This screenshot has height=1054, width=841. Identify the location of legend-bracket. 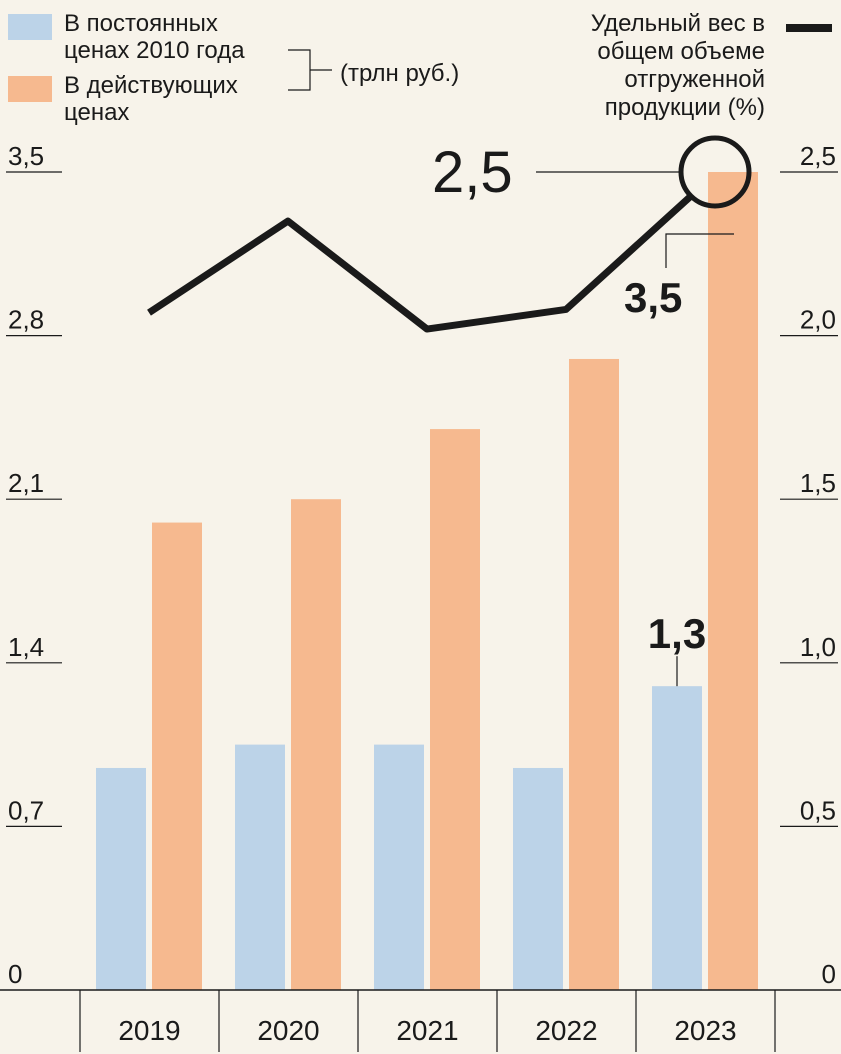
(299, 70).